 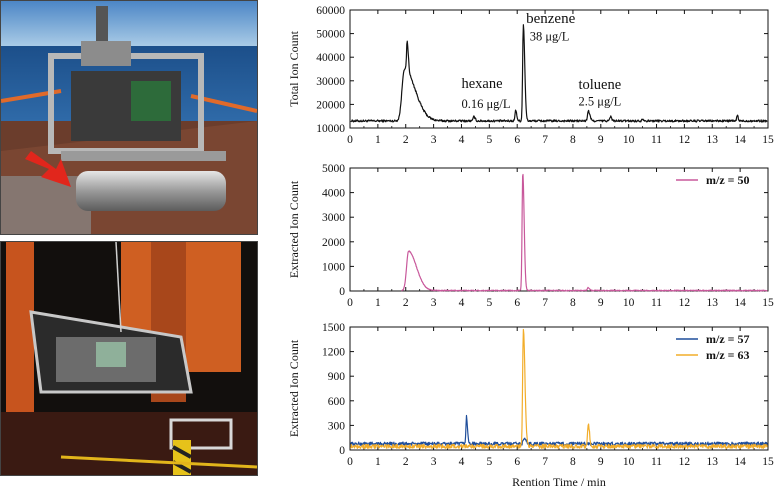 What do you see at coordinates (333, 267) in the screenshot?
I see `y-tick-label: 1000` at bounding box center [333, 267].